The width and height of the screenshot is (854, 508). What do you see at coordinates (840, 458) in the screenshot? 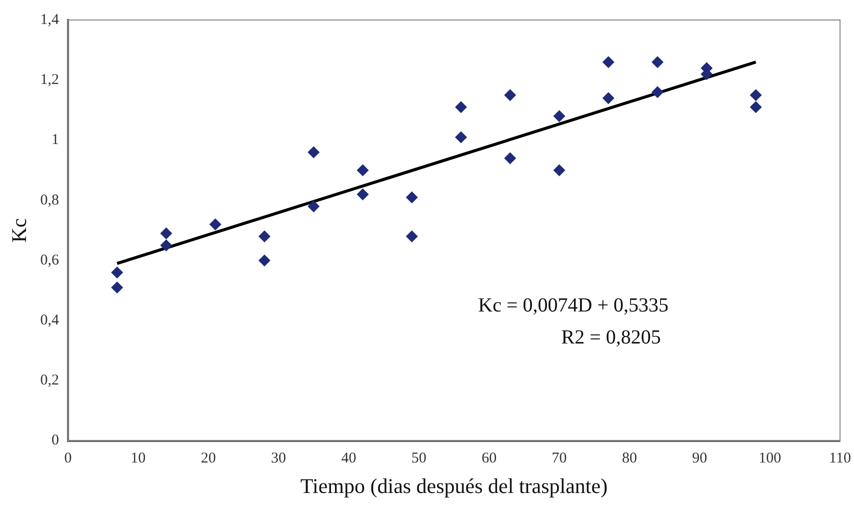
I see `x-tick-label: 110` at bounding box center [840, 458].